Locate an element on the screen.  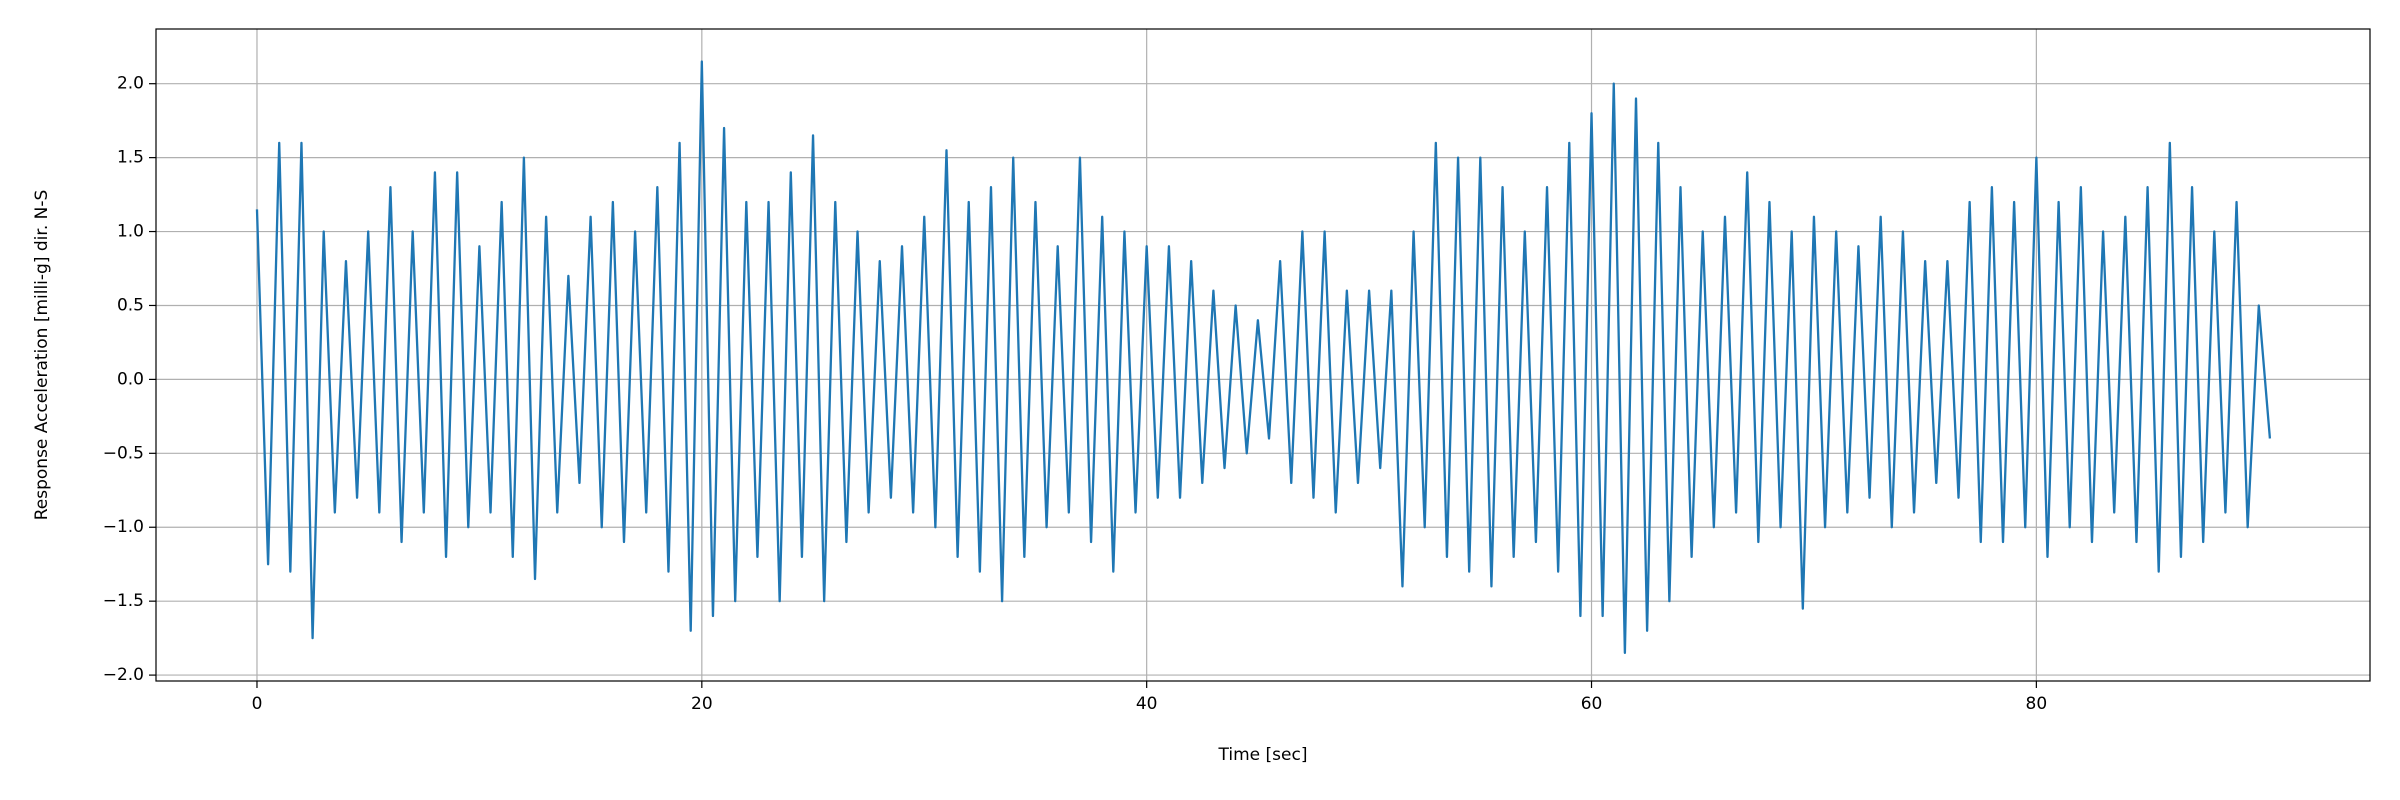
x-tick-label: 60 is located at coordinates (1592, 704).